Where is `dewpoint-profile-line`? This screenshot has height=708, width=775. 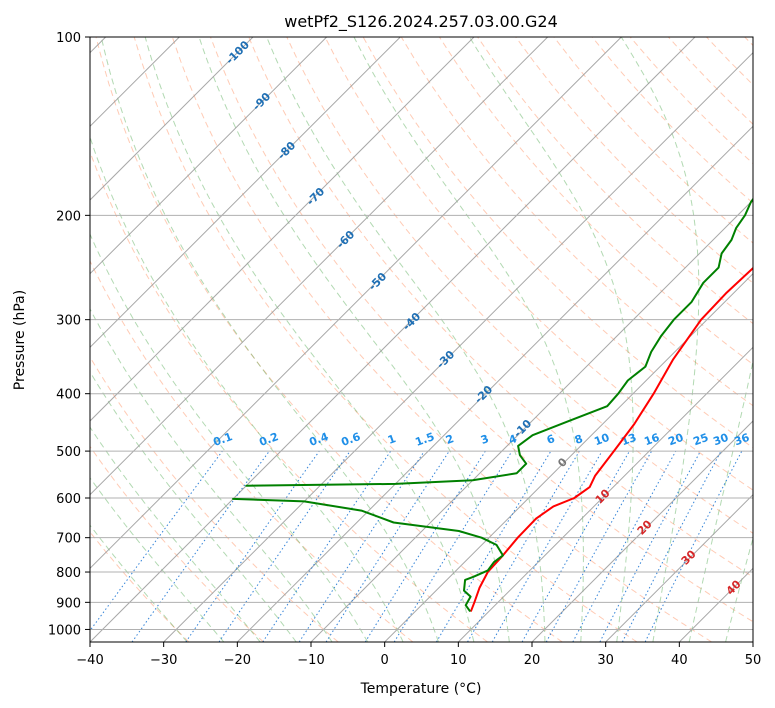
dewpoint-profile-line is located at coordinates (368, 554).